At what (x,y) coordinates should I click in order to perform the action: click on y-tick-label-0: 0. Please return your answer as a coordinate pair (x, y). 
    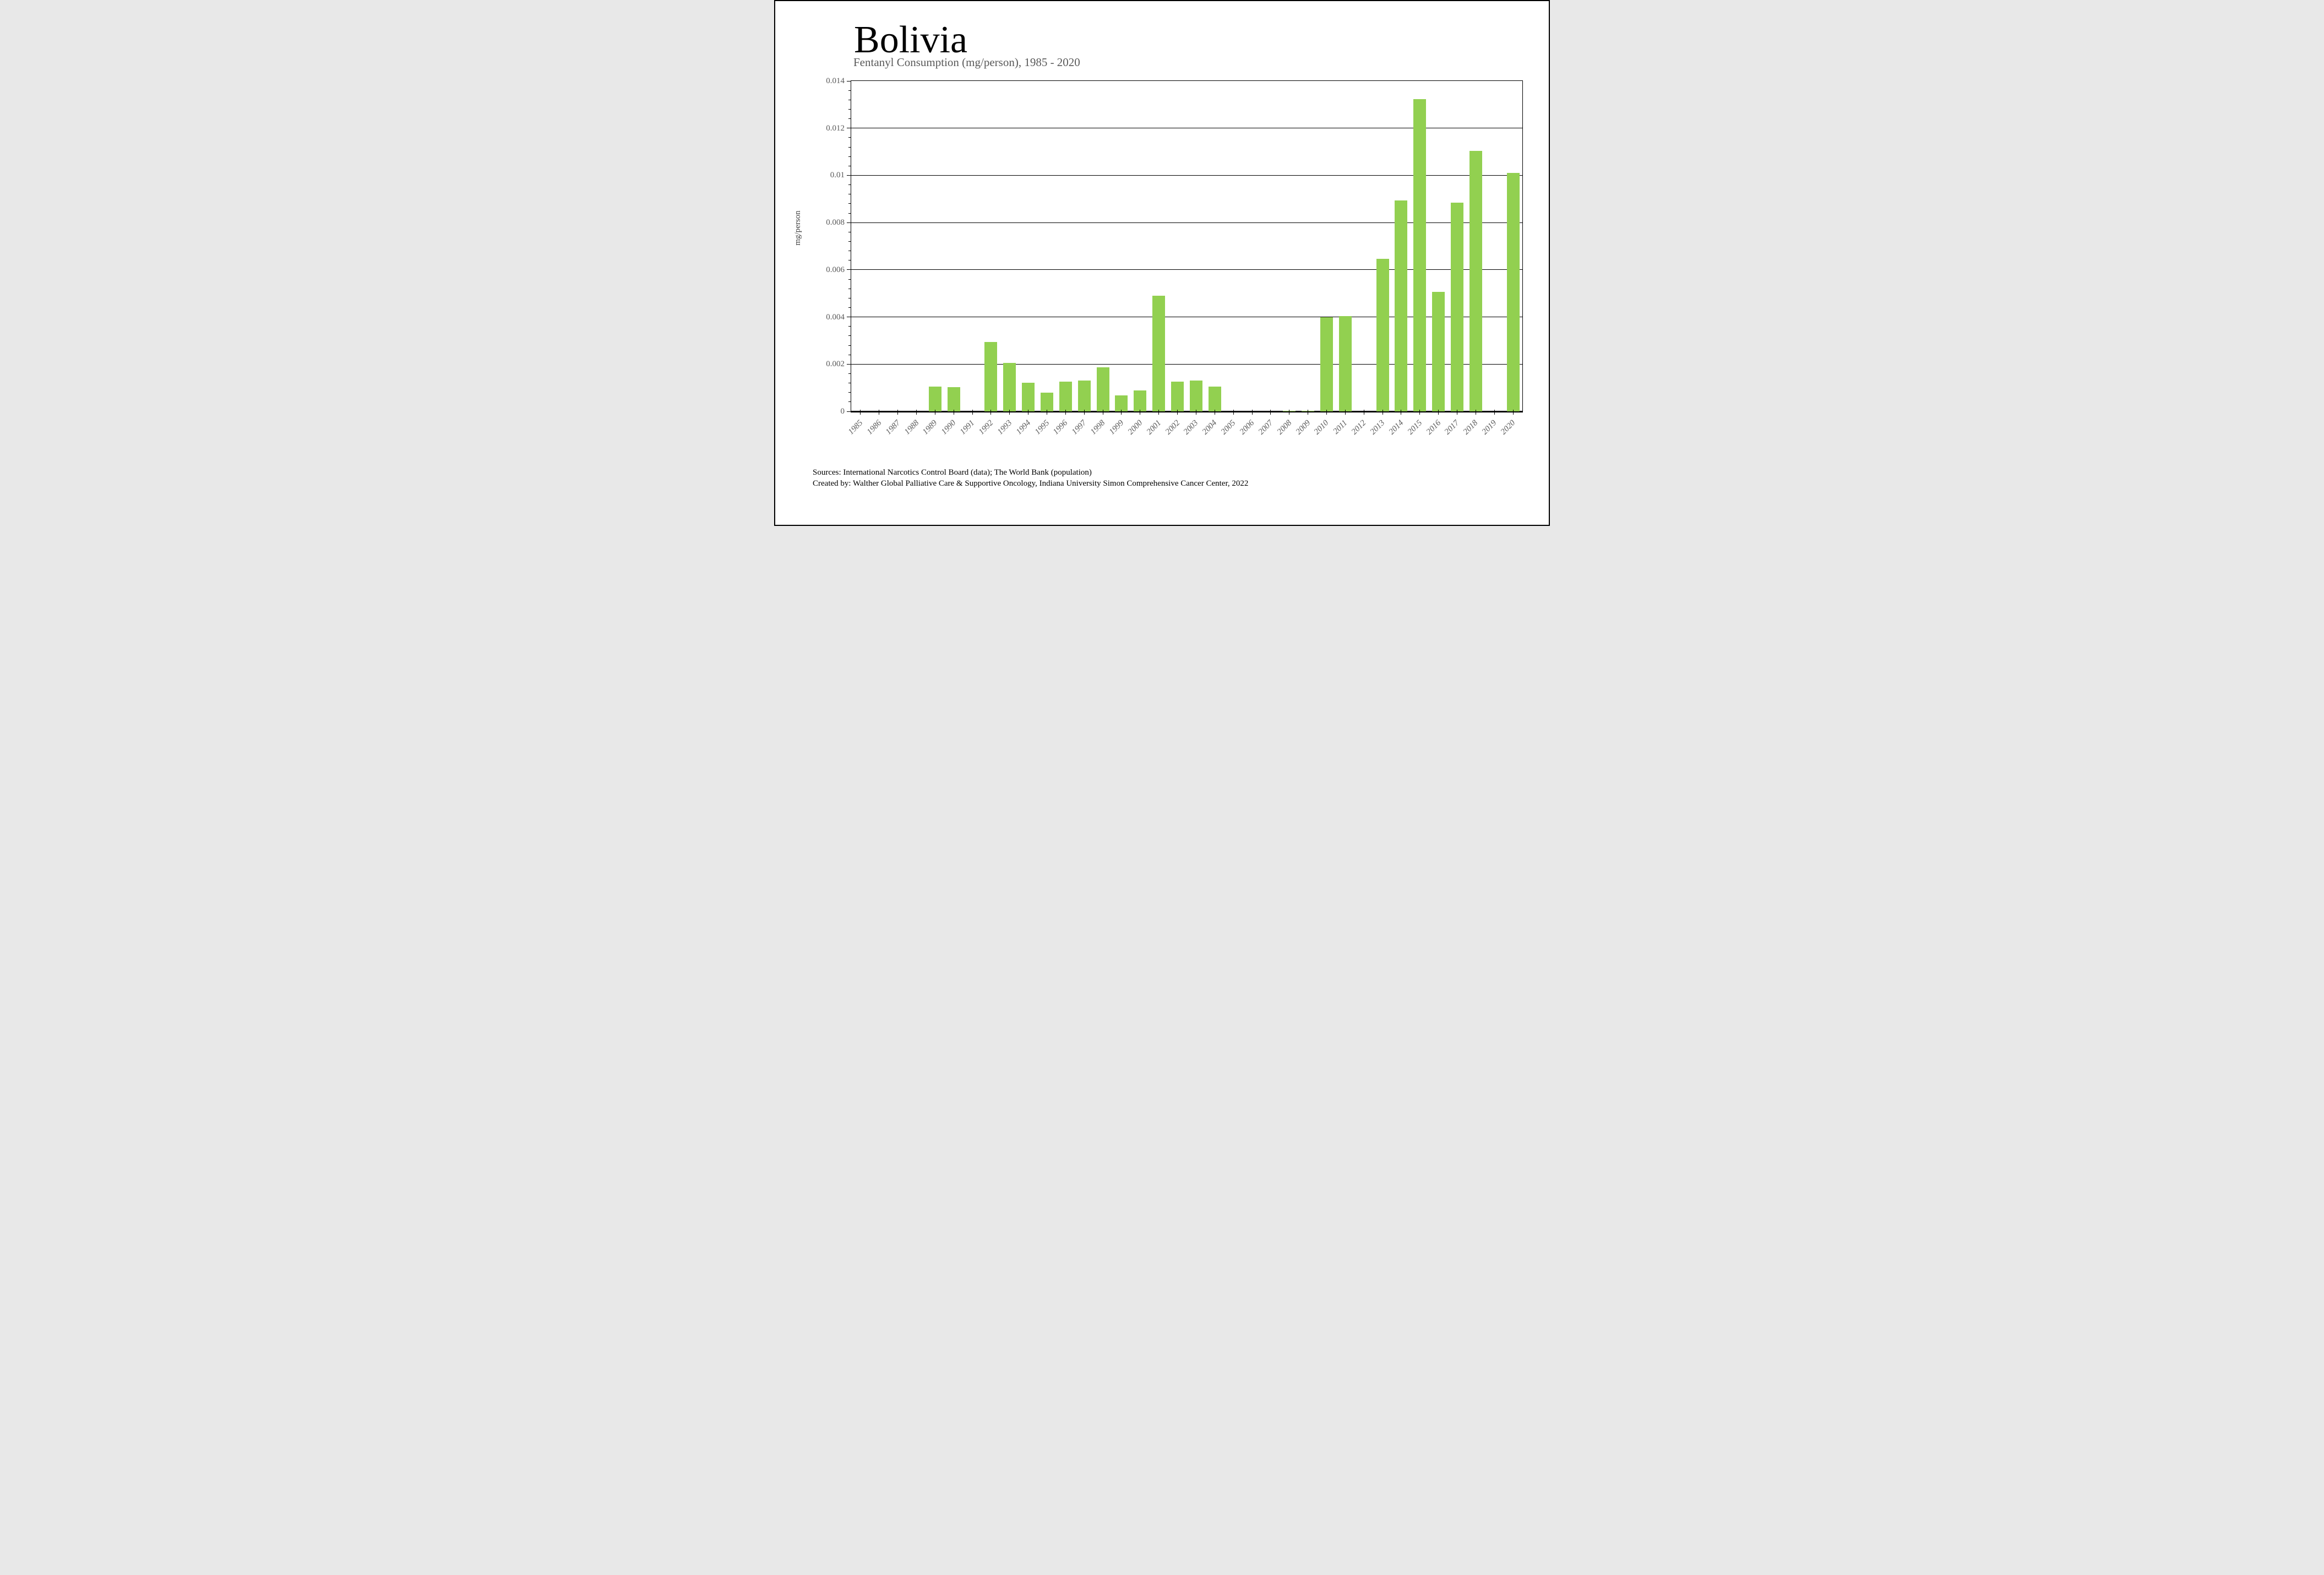
    Looking at the image, I should click on (843, 412).